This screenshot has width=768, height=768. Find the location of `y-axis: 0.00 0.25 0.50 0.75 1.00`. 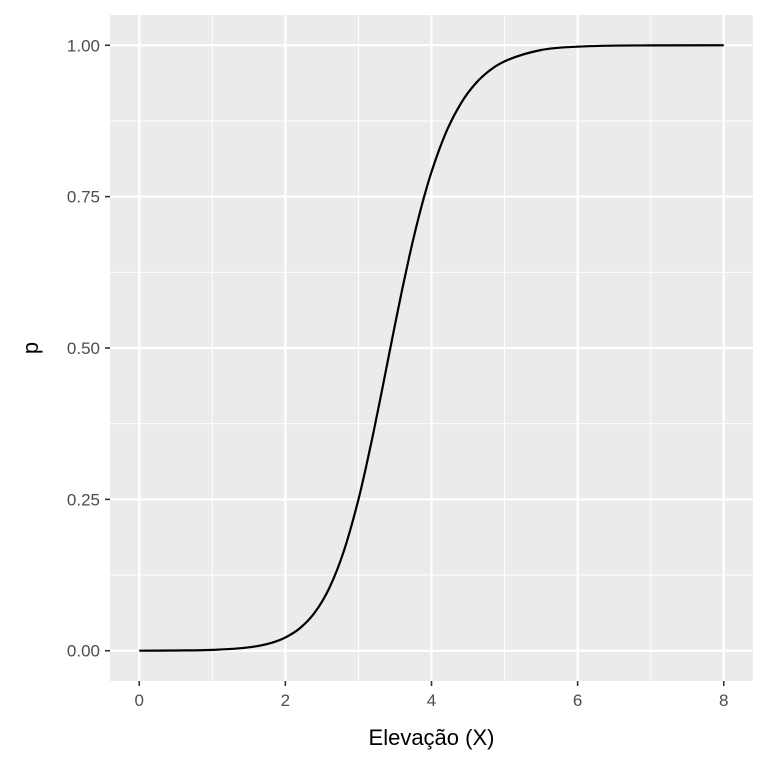

y-axis: 0.00 0.25 0.50 0.75 1.00 is located at coordinates (88, 348).